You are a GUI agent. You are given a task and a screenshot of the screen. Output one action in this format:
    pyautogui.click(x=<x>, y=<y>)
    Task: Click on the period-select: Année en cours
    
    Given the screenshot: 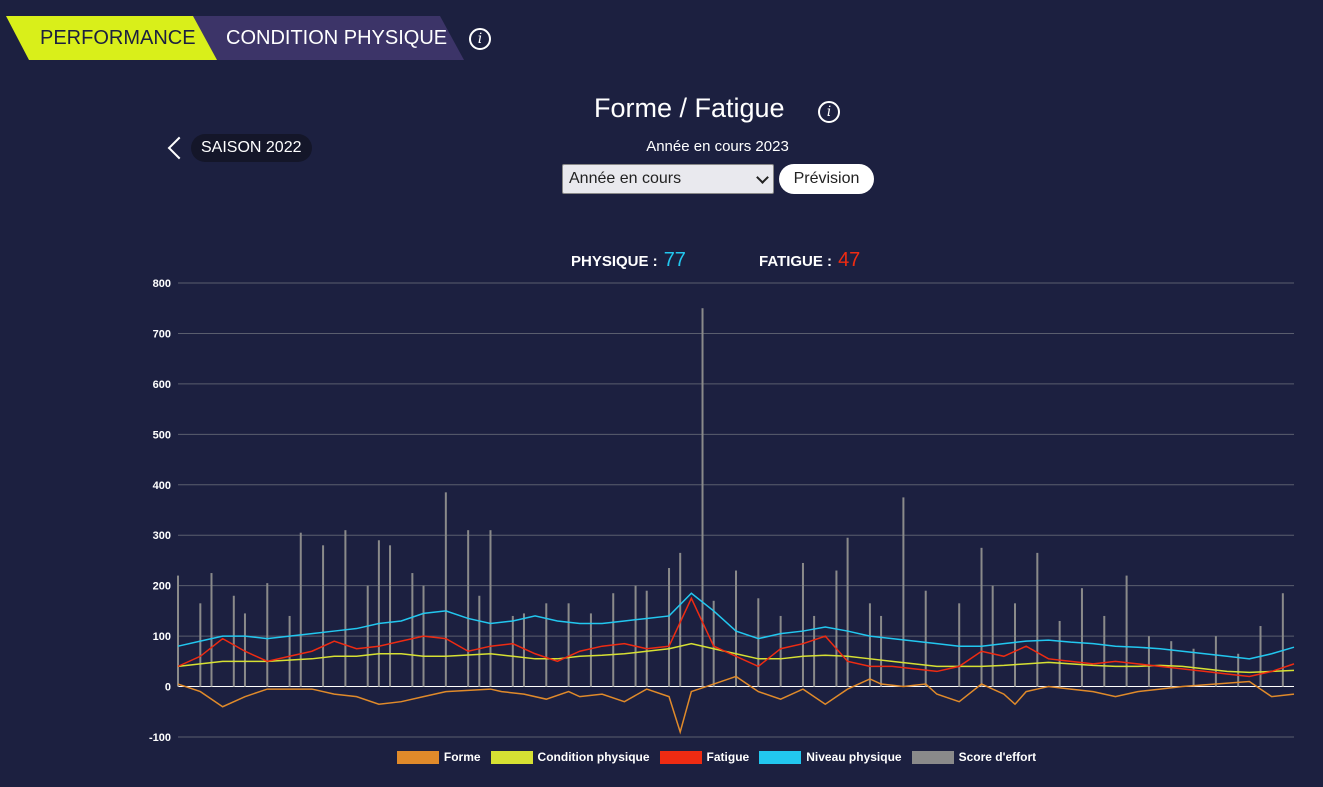 What is the action you would take?
    pyautogui.click(x=668, y=179)
    